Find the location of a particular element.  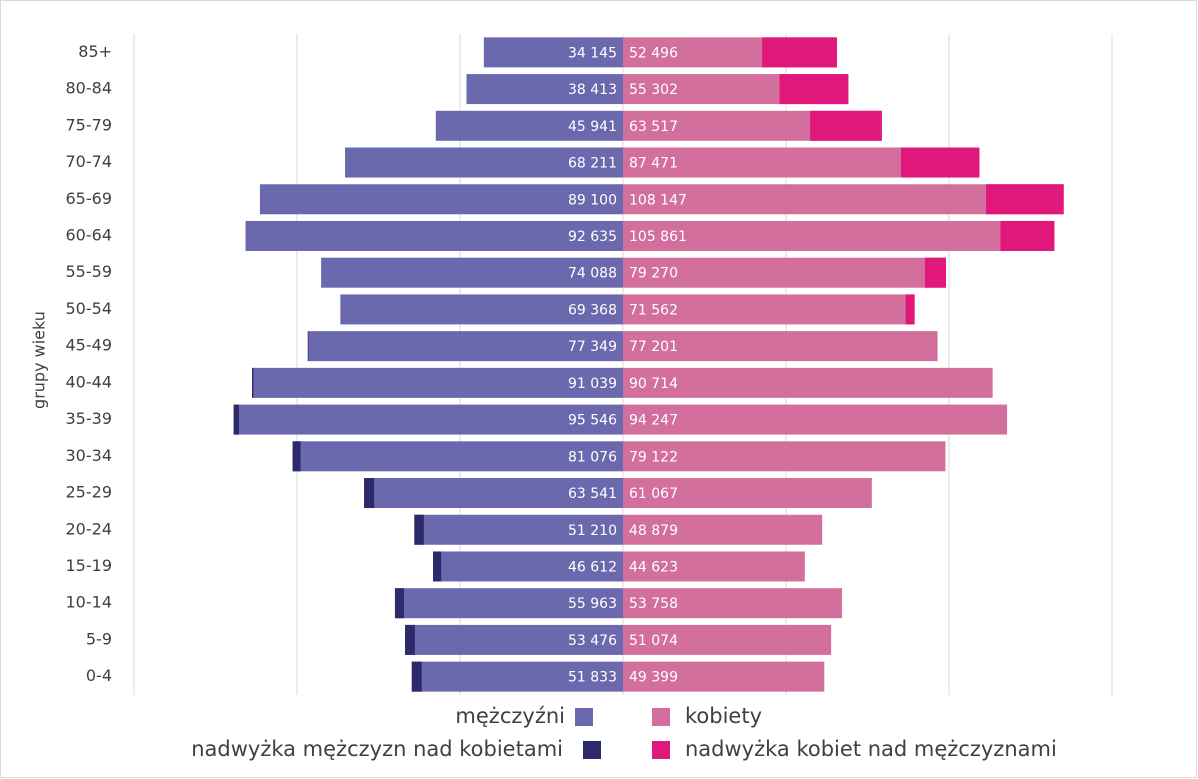

value-label: 46 612 is located at coordinates (592, 567).